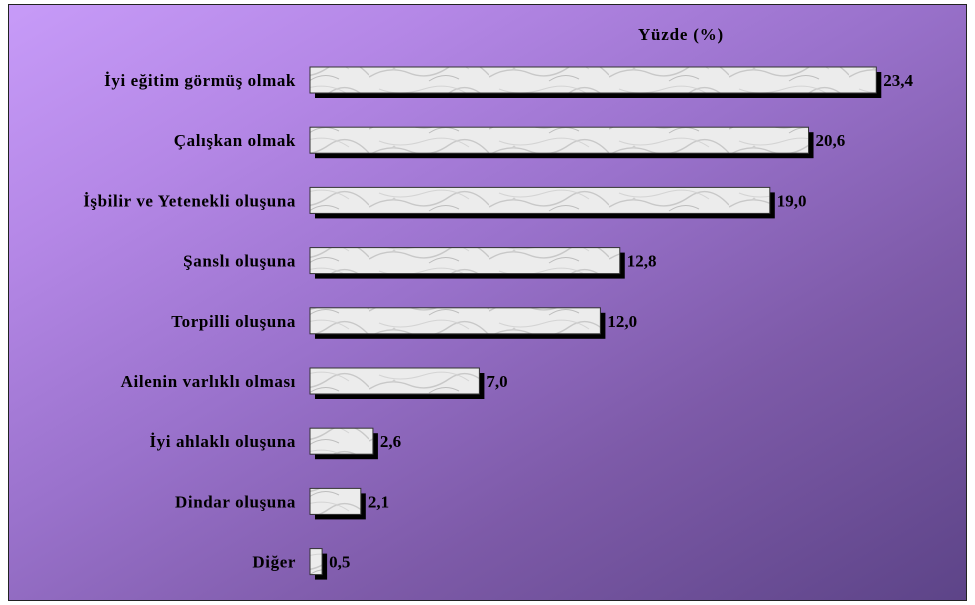 The image size is (975, 605). I want to click on bar-group: Çalışkan olmak 20,6, so click(510, 142).